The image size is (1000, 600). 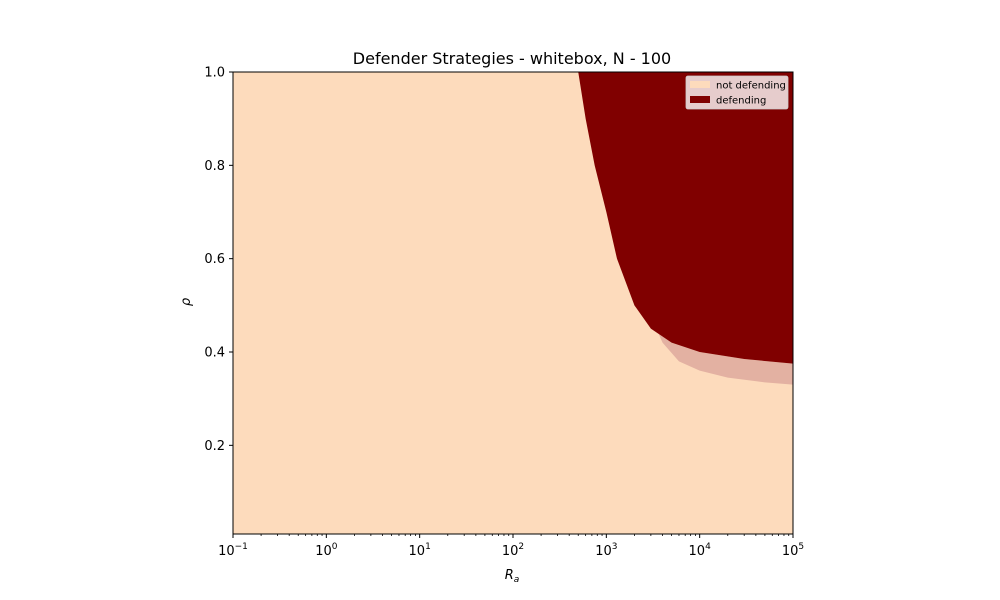 What do you see at coordinates (214, 166) in the screenshot?
I see `y-tick-label: 0.8` at bounding box center [214, 166].